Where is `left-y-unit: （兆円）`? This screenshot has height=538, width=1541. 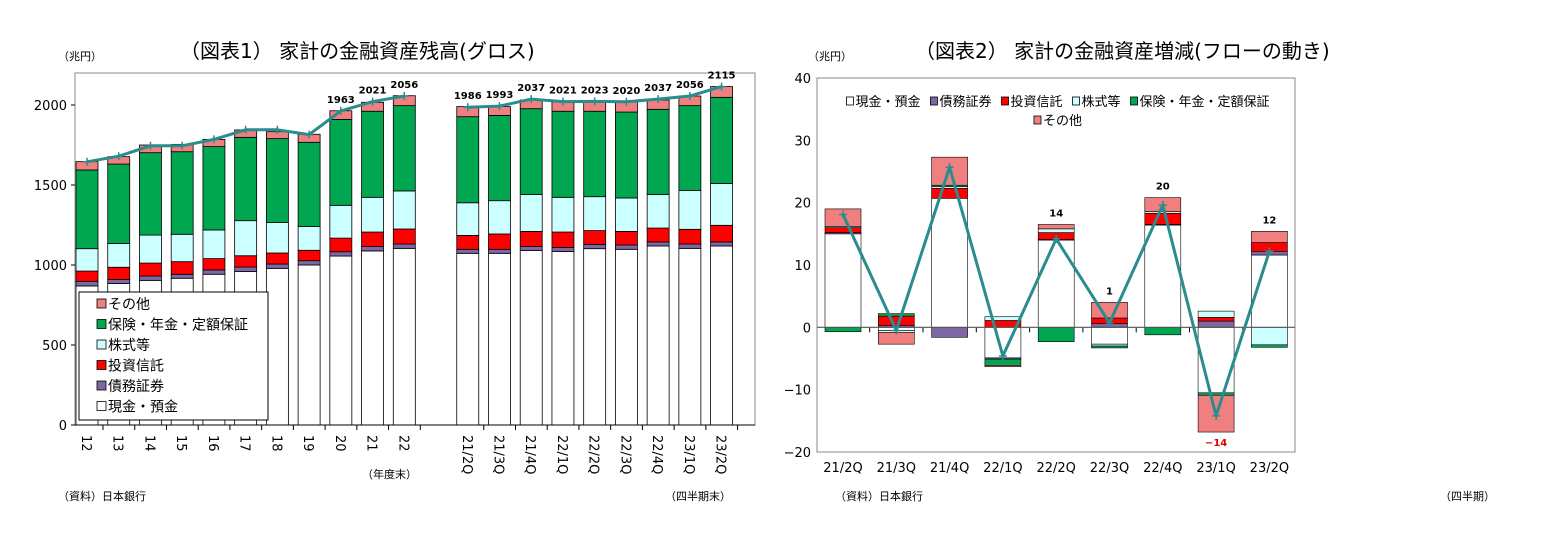
left-y-unit: （兆円） is located at coordinates (80, 56).